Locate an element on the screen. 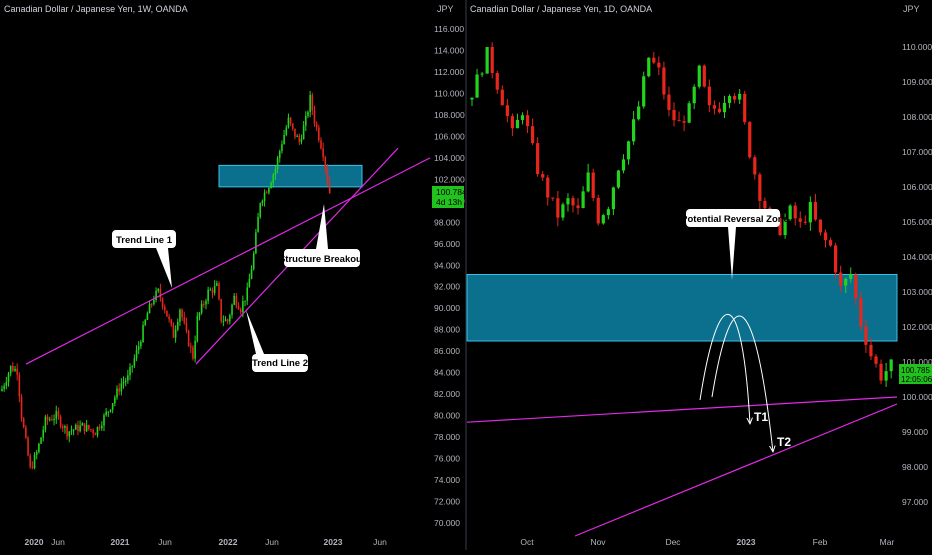  weekly-y-tick-label: 86.000 is located at coordinates (447, 351).